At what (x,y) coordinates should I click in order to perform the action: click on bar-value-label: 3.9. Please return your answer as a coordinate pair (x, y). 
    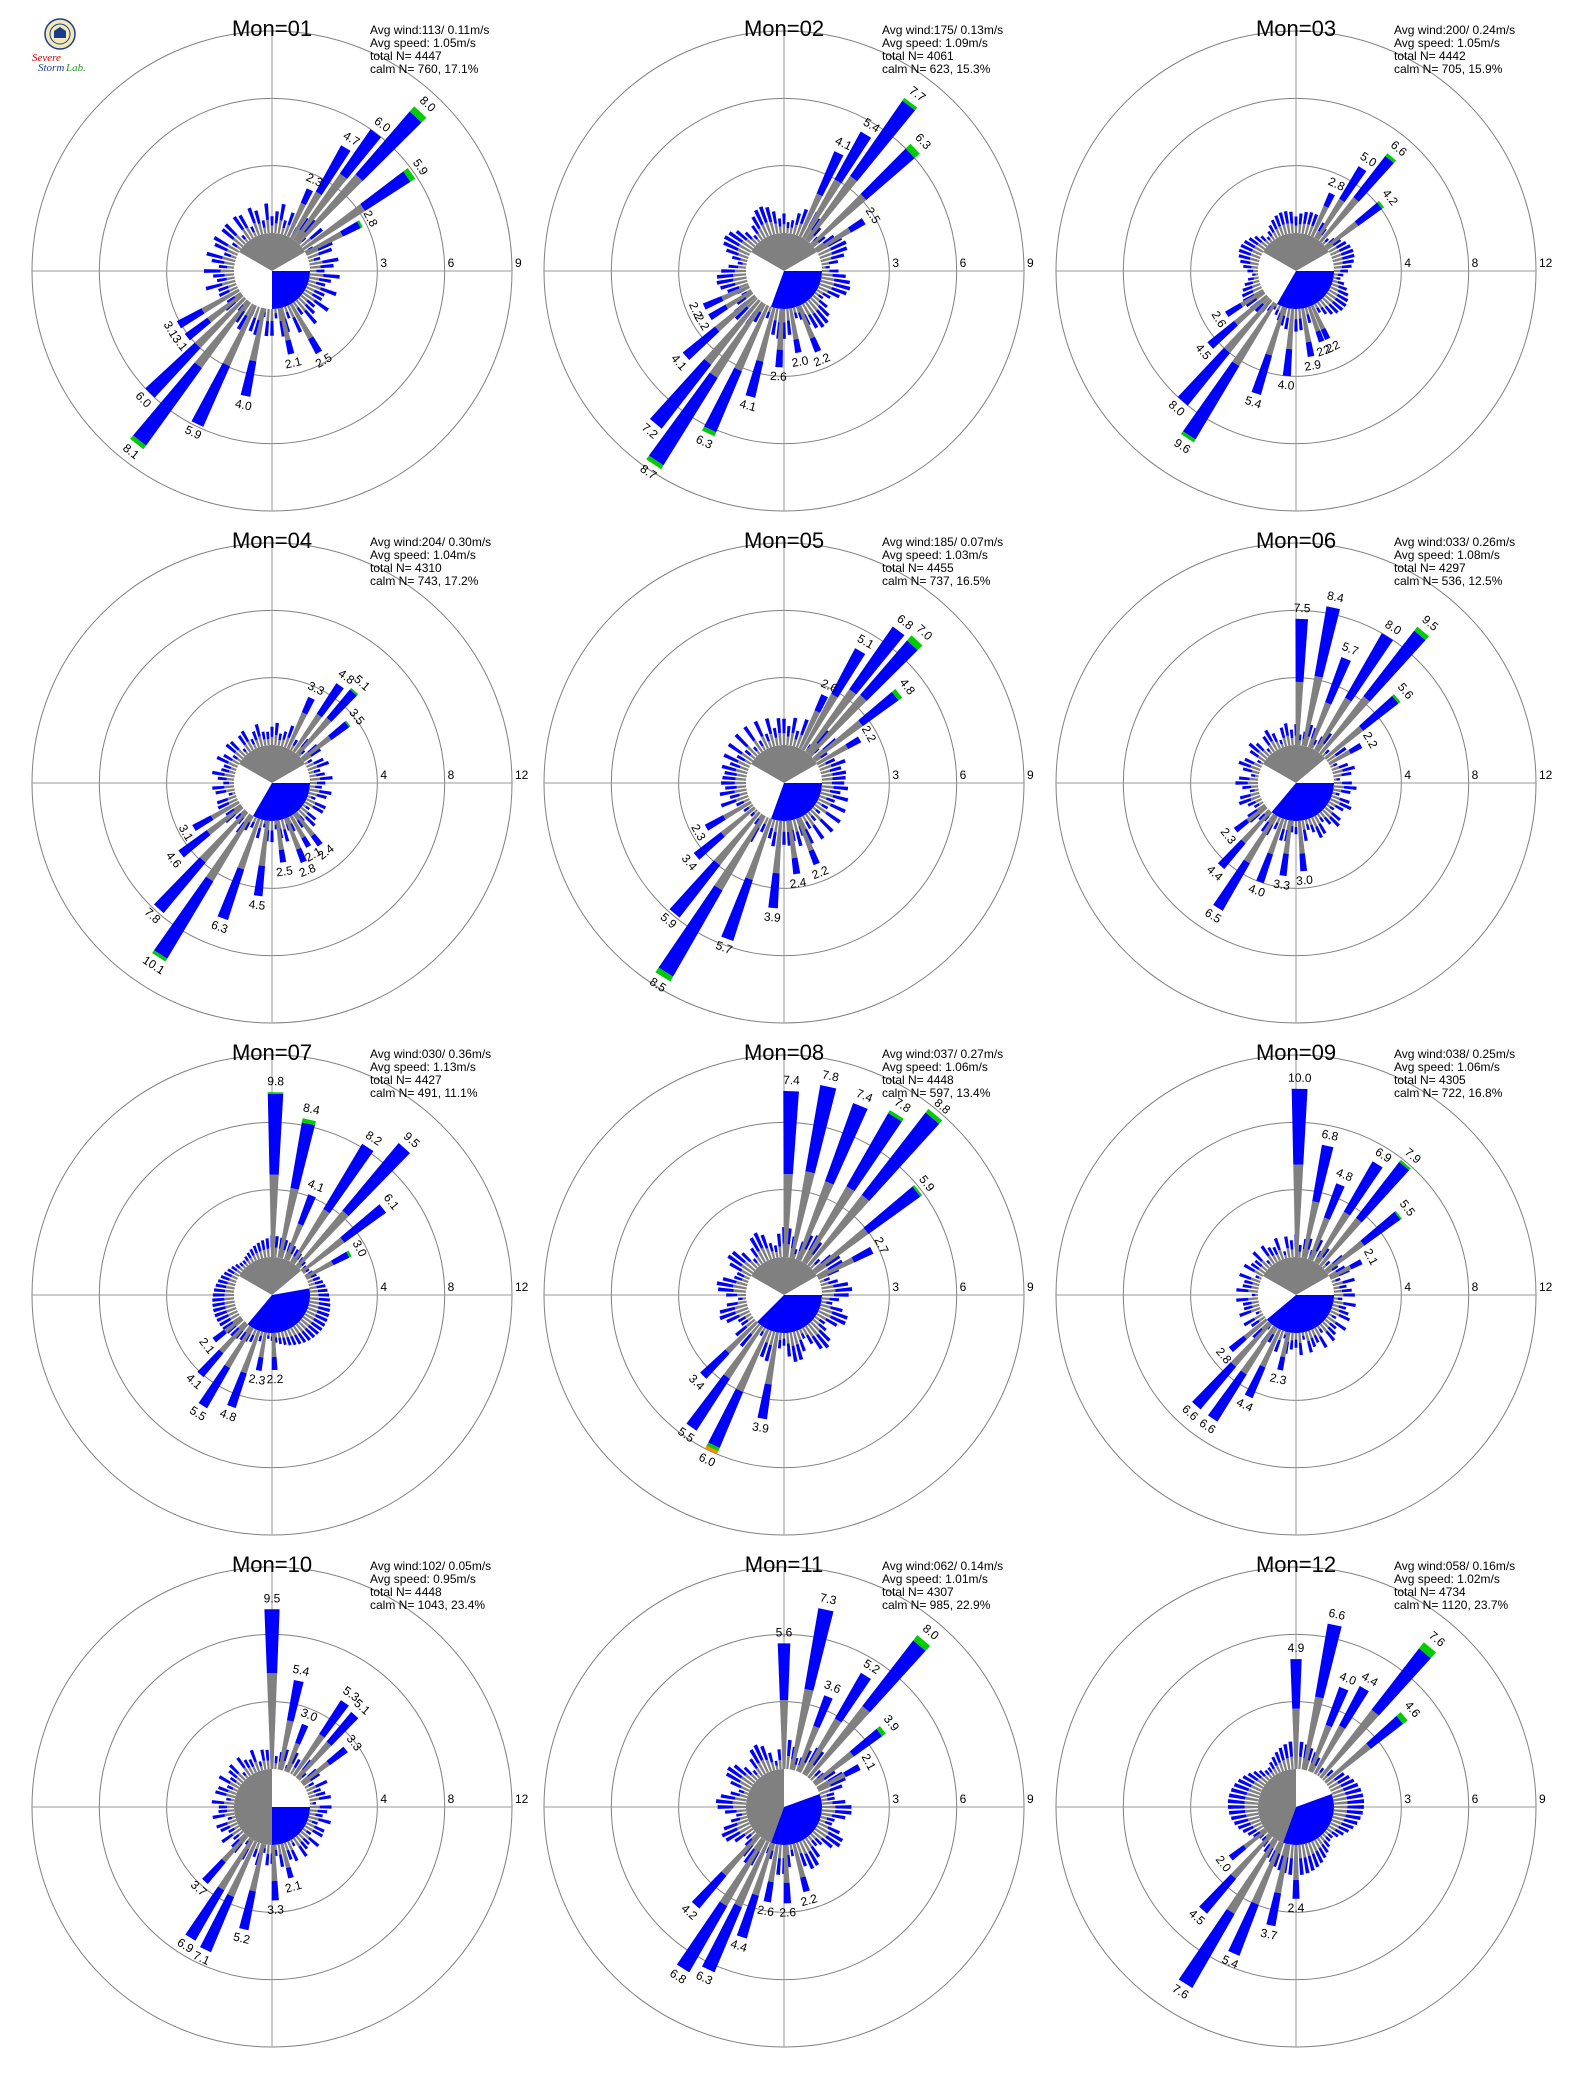
    Looking at the image, I should click on (760, 1427).